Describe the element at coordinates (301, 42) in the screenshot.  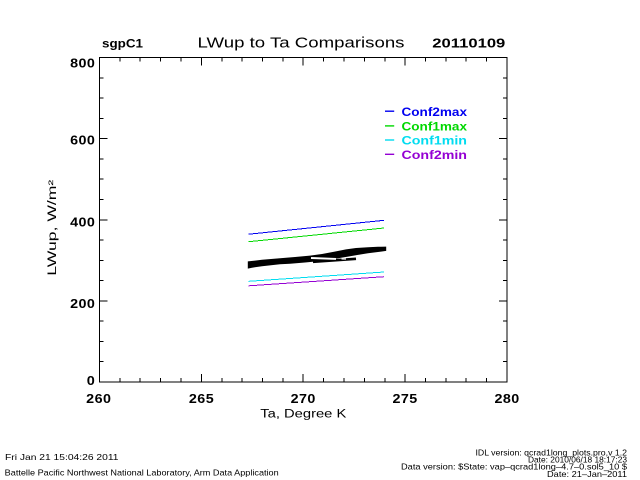
I see `svg-text: LWup to Ta Comparisons` at that location.